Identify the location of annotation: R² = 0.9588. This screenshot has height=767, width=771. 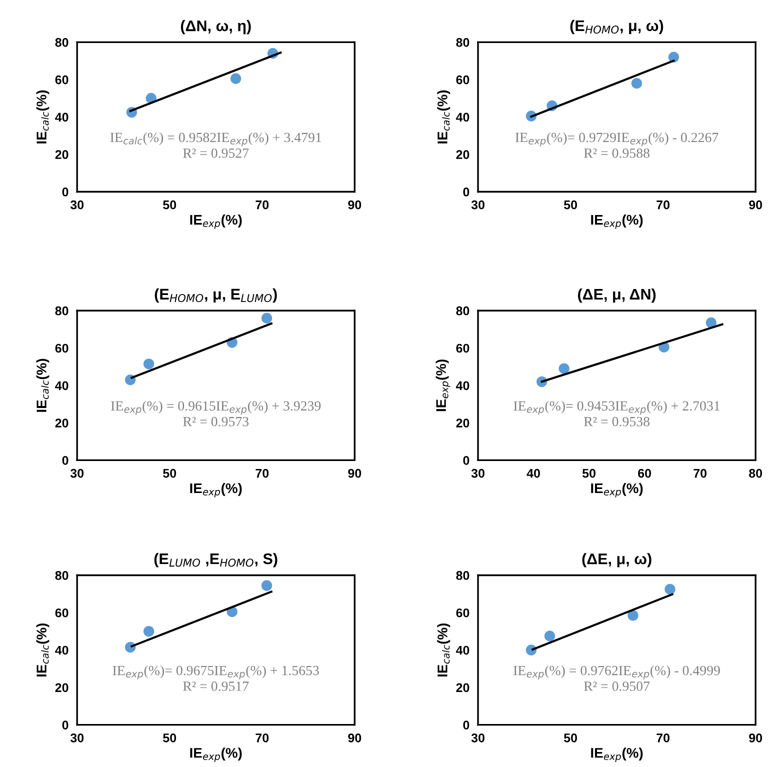
(617, 153).